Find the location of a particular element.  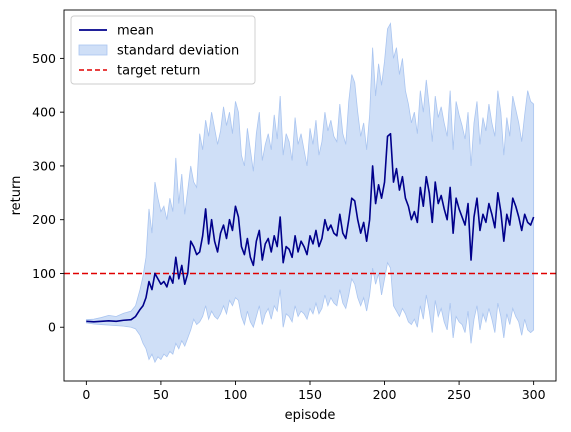

y-tick-label: 300 is located at coordinates (44, 165).